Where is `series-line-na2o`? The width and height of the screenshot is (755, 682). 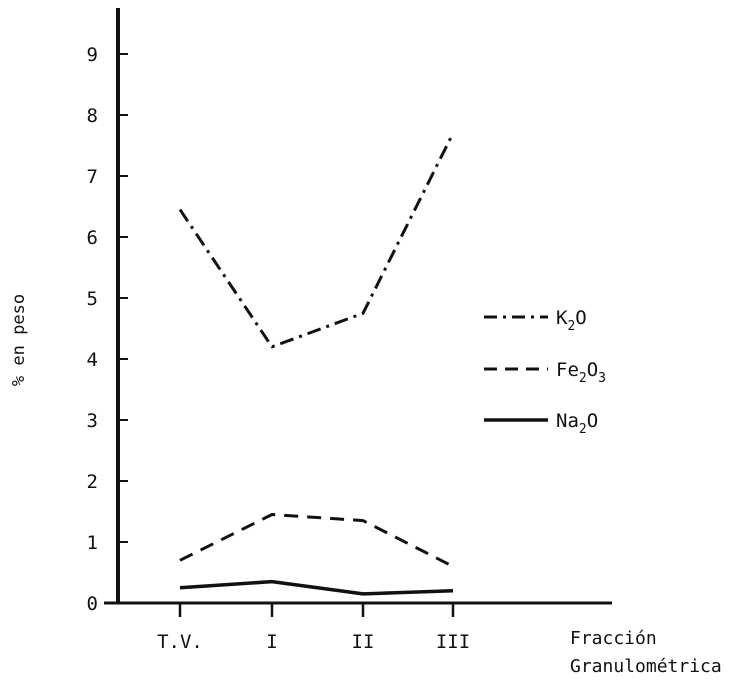
series-line-na2o is located at coordinates (316, 587).